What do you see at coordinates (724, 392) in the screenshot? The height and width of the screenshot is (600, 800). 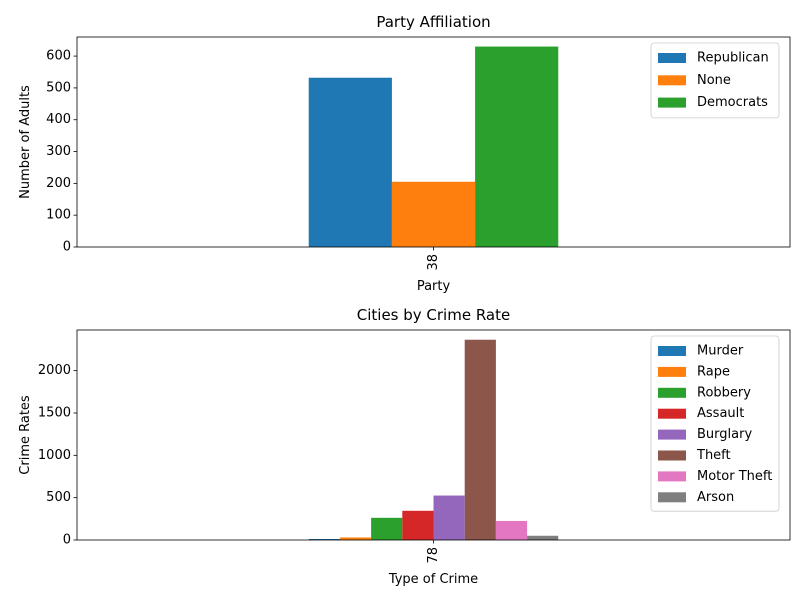 I see `legend-label: Robbery` at bounding box center [724, 392].